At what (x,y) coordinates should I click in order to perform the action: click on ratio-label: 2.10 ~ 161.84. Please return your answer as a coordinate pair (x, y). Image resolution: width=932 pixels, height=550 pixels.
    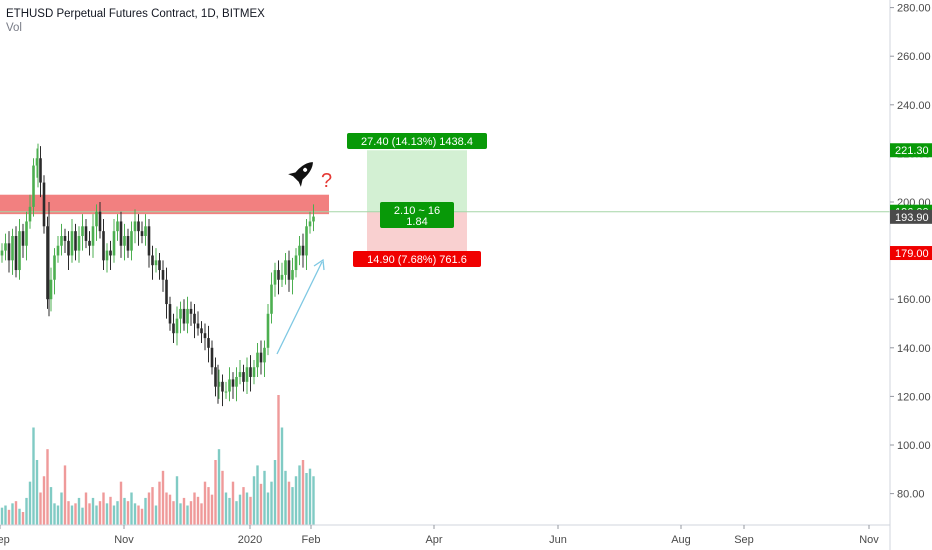
    Looking at the image, I should click on (417, 215).